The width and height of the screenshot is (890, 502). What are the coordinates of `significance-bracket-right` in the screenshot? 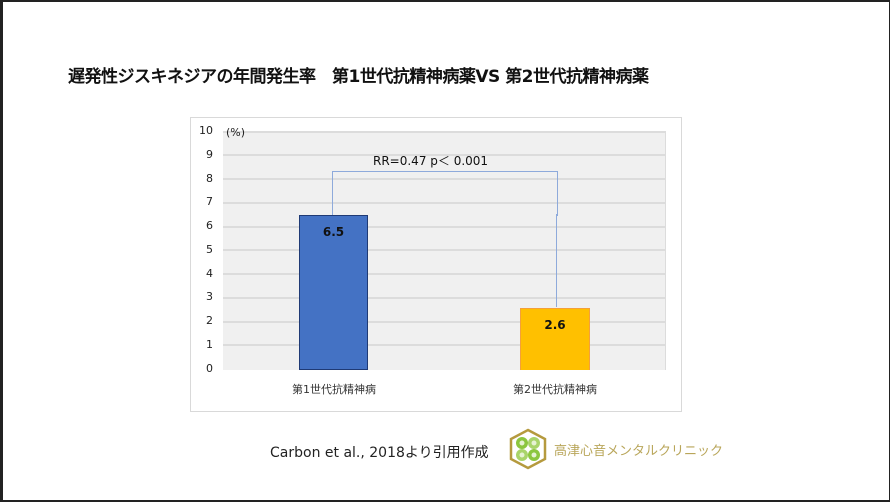 It's located at (556, 260).